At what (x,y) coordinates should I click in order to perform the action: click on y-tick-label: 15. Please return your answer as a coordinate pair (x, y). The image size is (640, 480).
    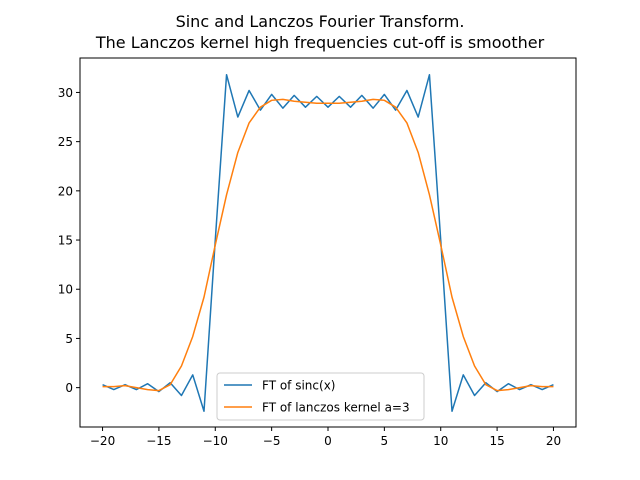
    Looking at the image, I should click on (65, 241).